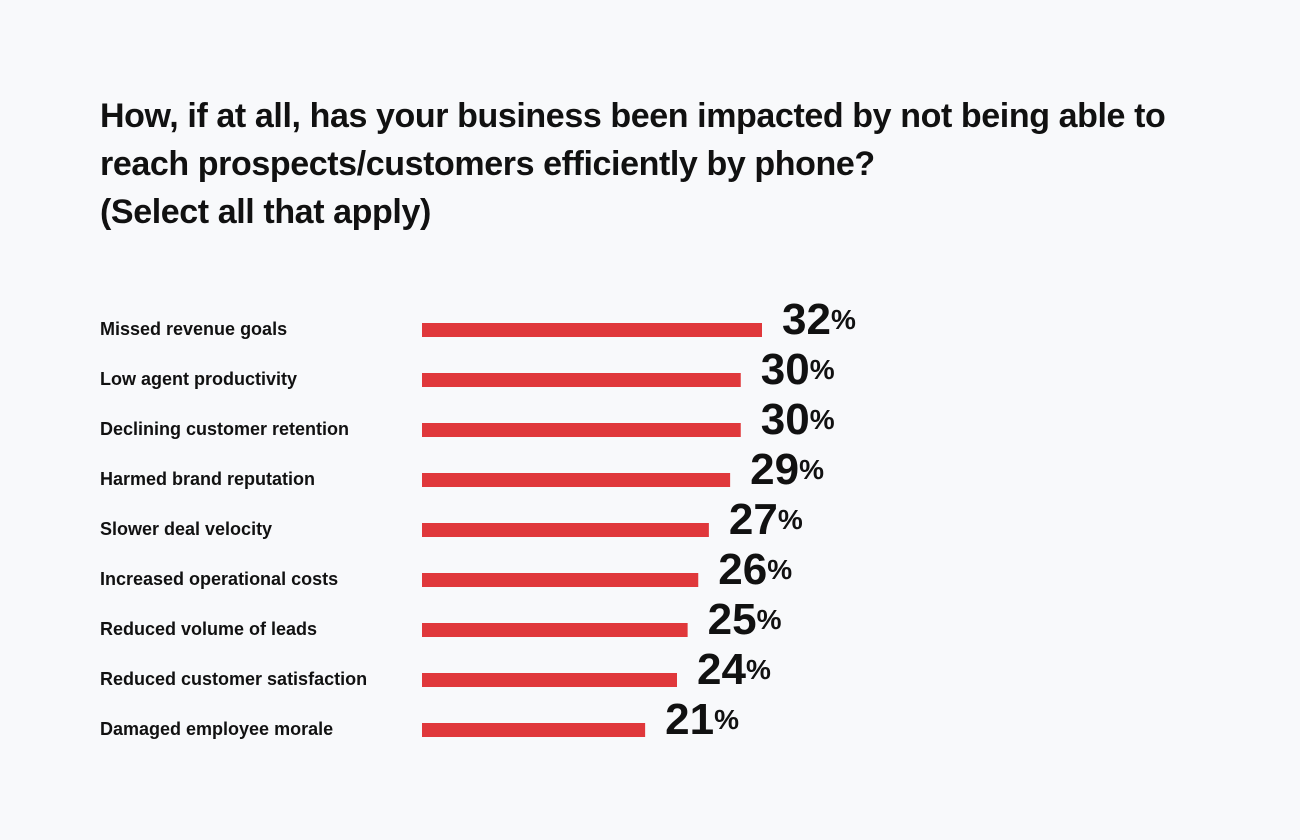 Image resolution: width=1300 pixels, height=840 pixels. I want to click on value-label: 32%, so click(819, 319).